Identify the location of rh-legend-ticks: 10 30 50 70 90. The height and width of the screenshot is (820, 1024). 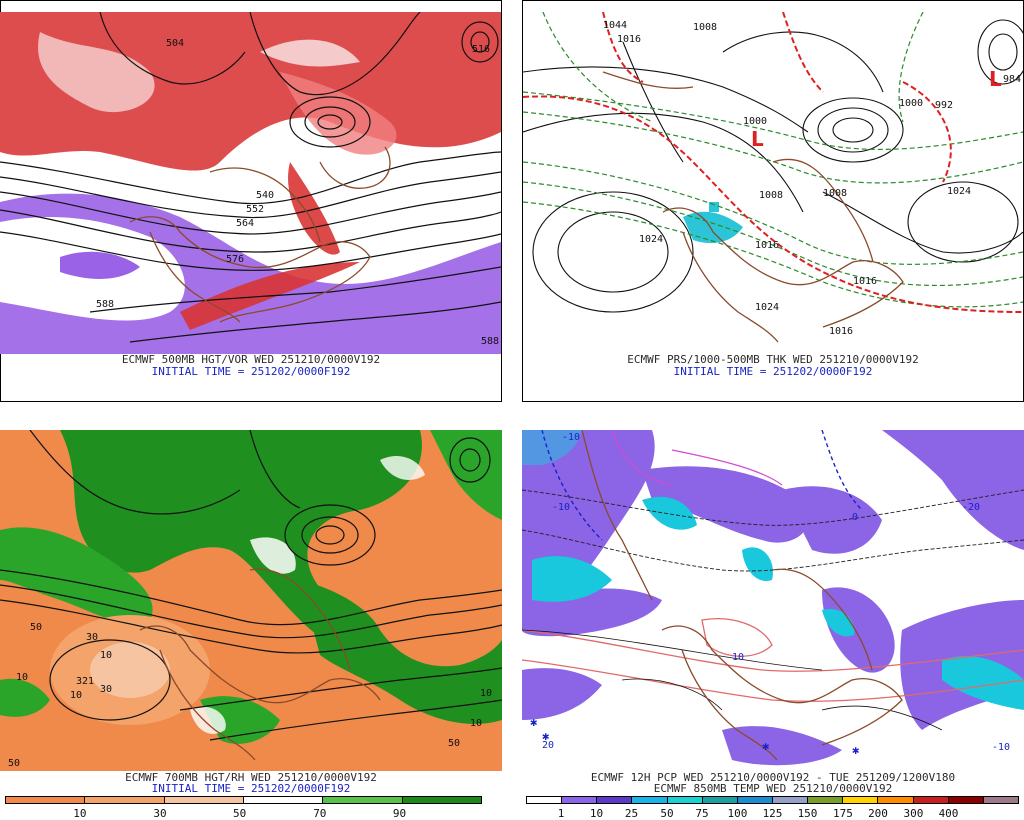
(243, 813).